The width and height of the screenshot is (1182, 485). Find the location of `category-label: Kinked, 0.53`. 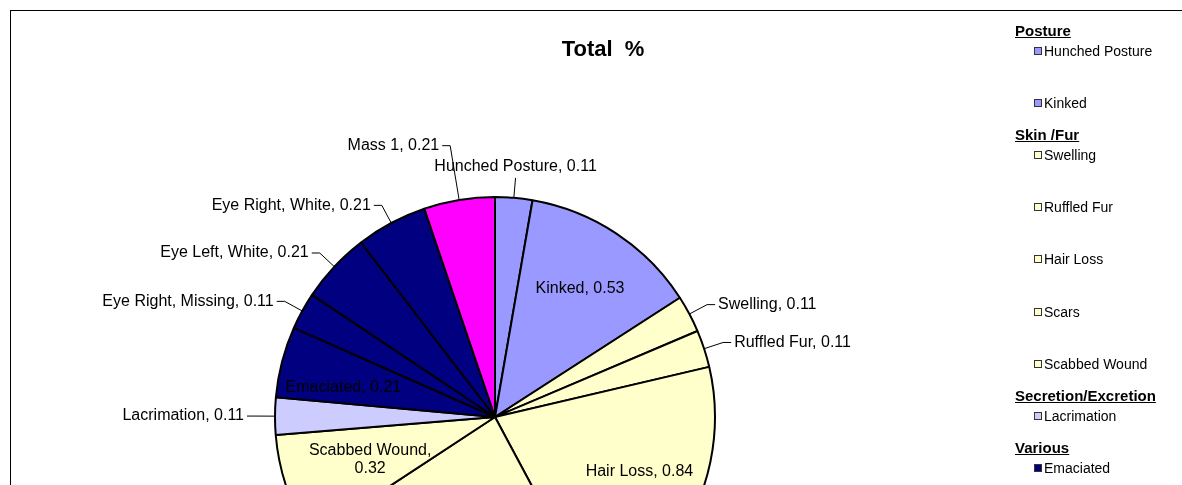

category-label: Kinked, 0.53 is located at coordinates (580, 287).